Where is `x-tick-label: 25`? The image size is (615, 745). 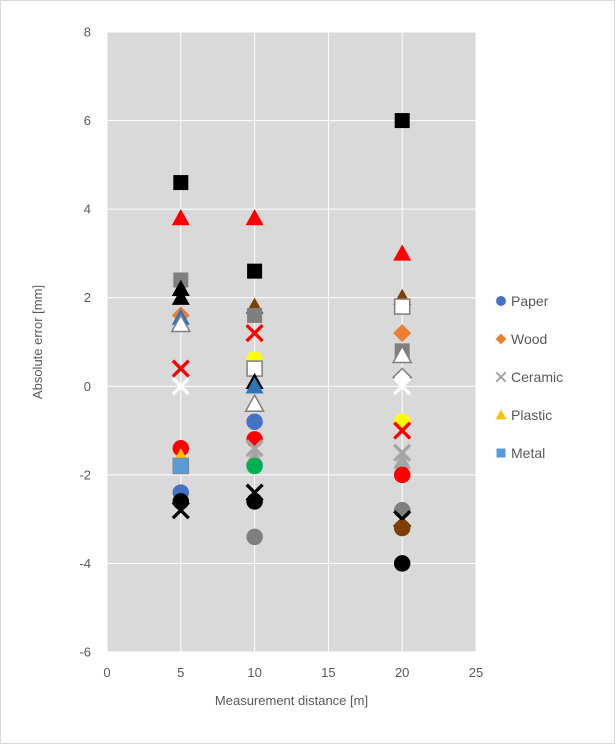
x-tick-label: 25 is located at coordinates (476, 672).